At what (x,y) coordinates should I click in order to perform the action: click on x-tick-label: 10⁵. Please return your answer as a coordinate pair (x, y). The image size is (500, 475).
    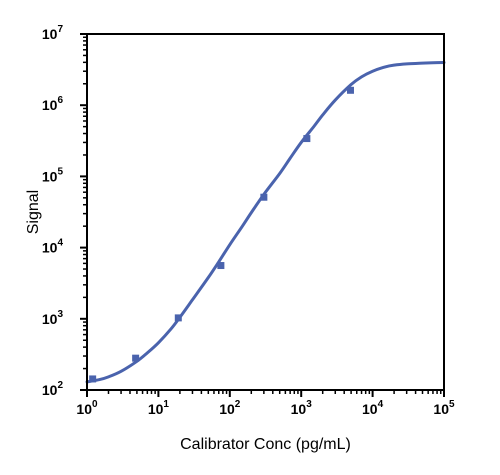
    Looking at the image, I should click on (444, 408).